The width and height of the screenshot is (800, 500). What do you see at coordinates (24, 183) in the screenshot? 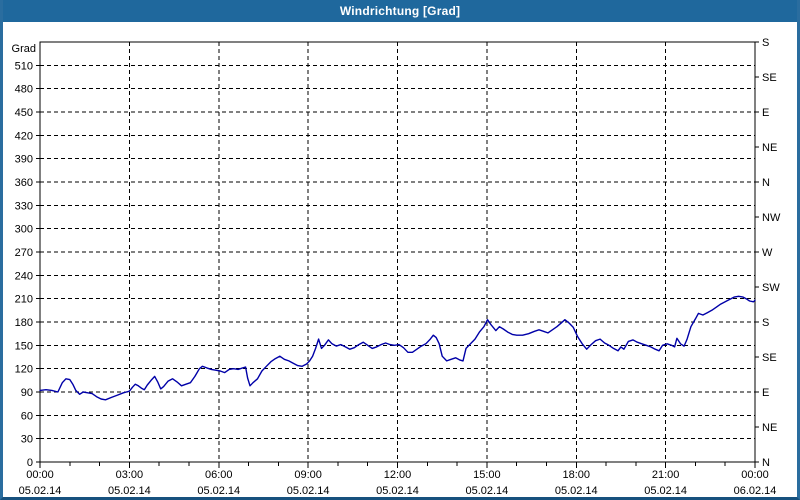
I see `y-tick-label: 360` at bounding box center [24, 183].